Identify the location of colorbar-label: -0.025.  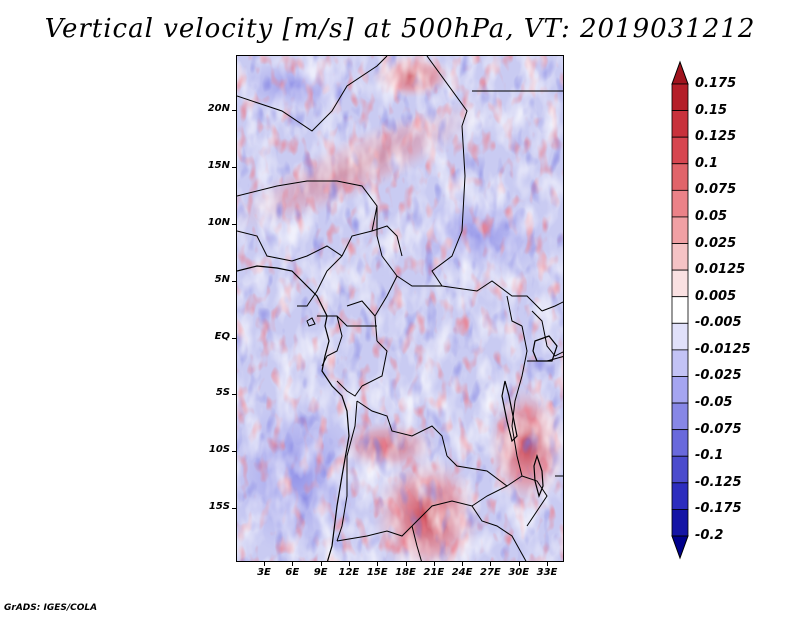
(718, 376).